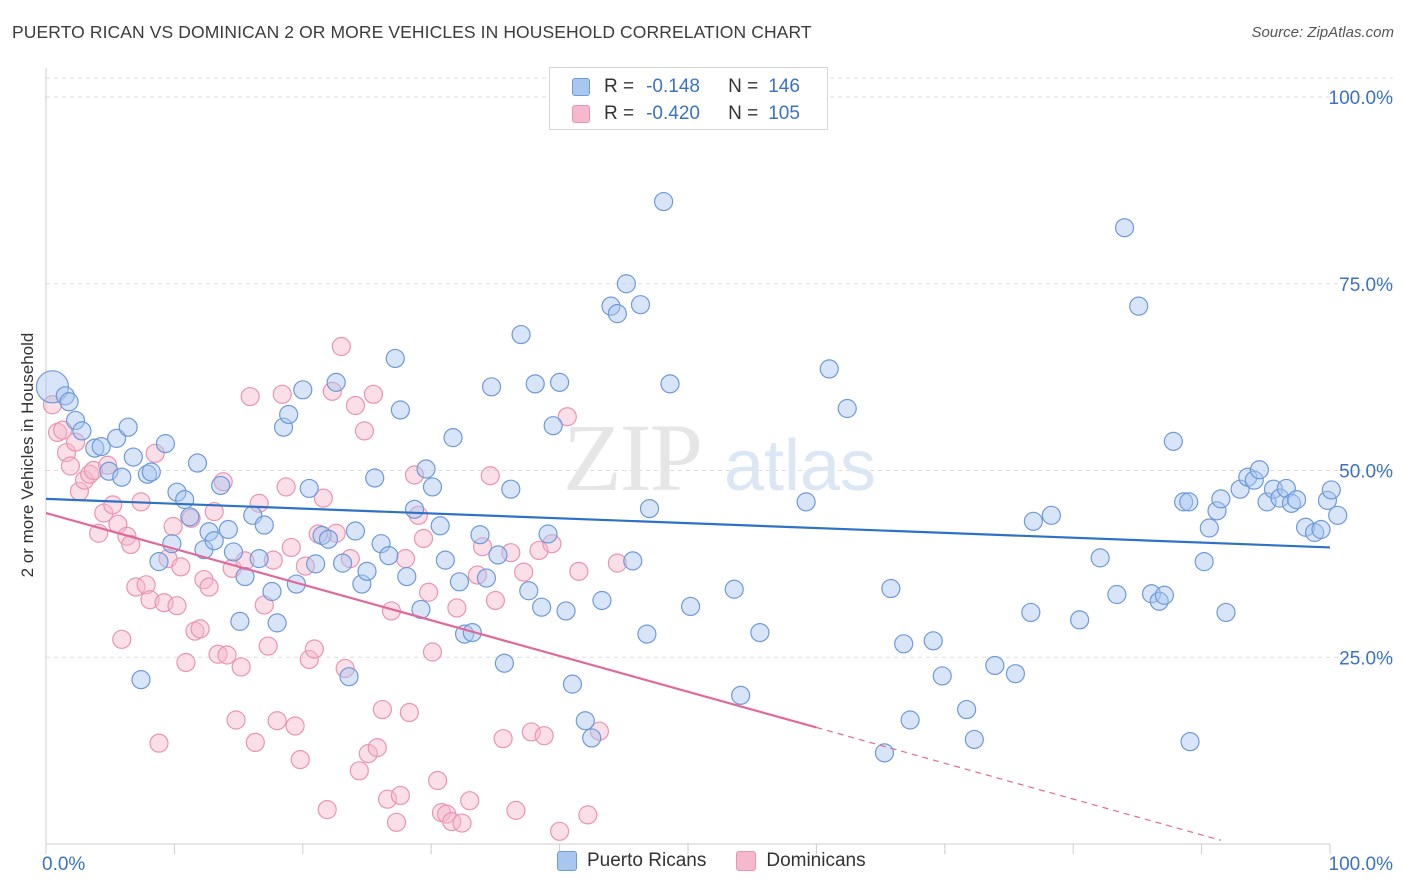 The image size is (1406, 892). What do you see at coordinates (784, 86) in the screenshot?
I see `legend-n-value-puerto-ricans: 146` at bounding box center [784, 86].